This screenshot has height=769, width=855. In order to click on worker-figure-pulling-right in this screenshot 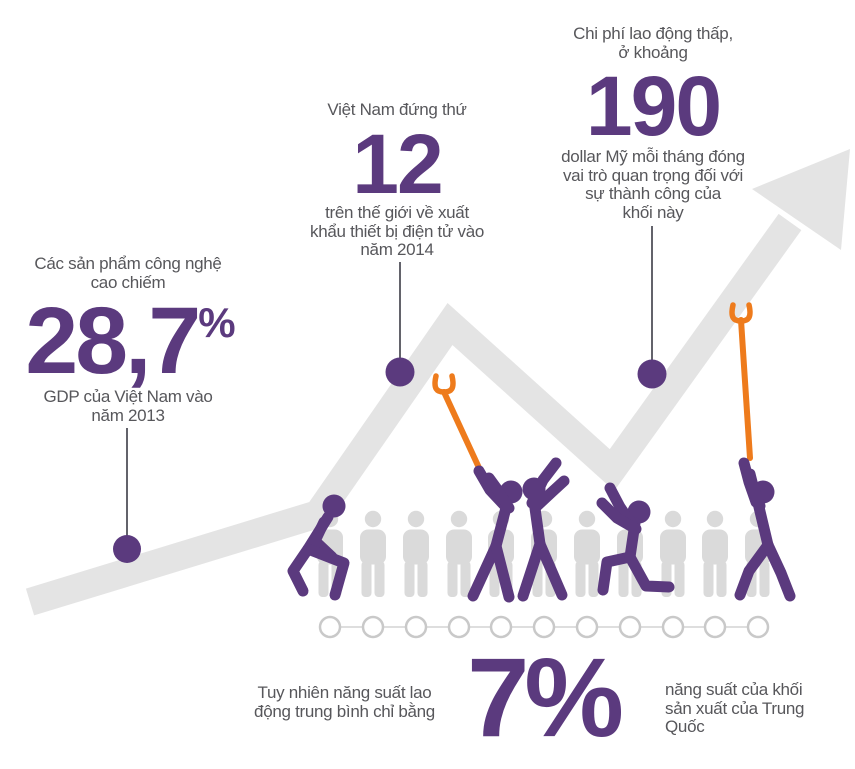, I will do `click(543, 529)`.